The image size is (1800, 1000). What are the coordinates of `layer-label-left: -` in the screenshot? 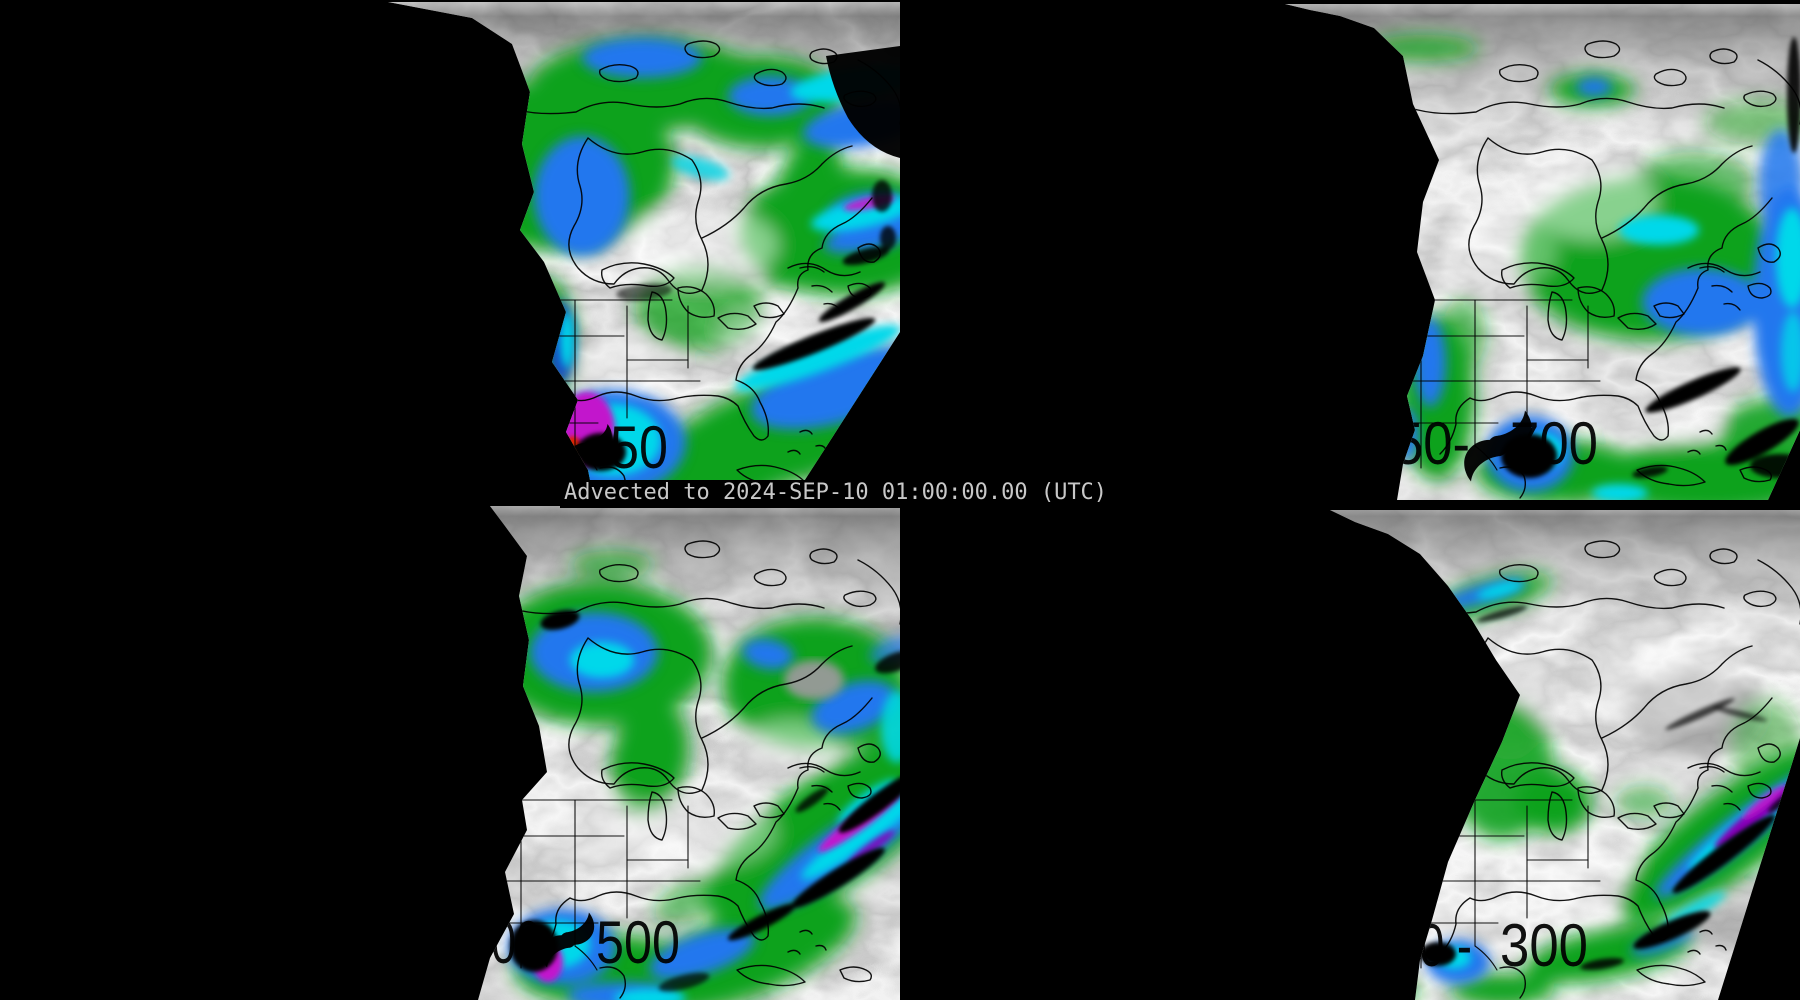 It's located at (551, 447).